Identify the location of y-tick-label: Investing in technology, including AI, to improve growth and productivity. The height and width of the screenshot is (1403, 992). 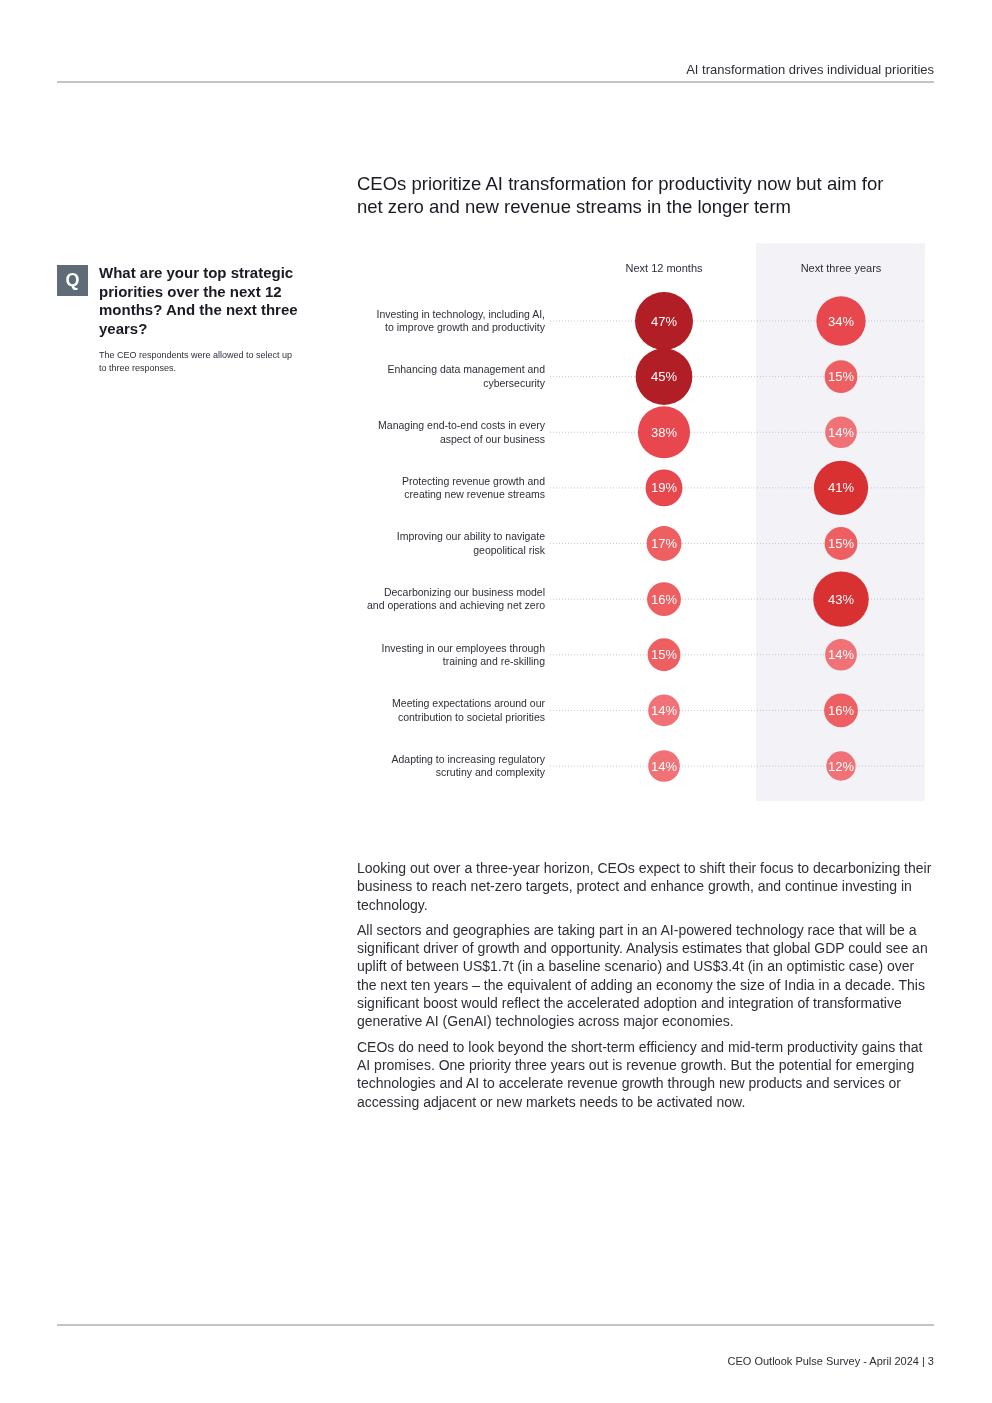
(461, 320).